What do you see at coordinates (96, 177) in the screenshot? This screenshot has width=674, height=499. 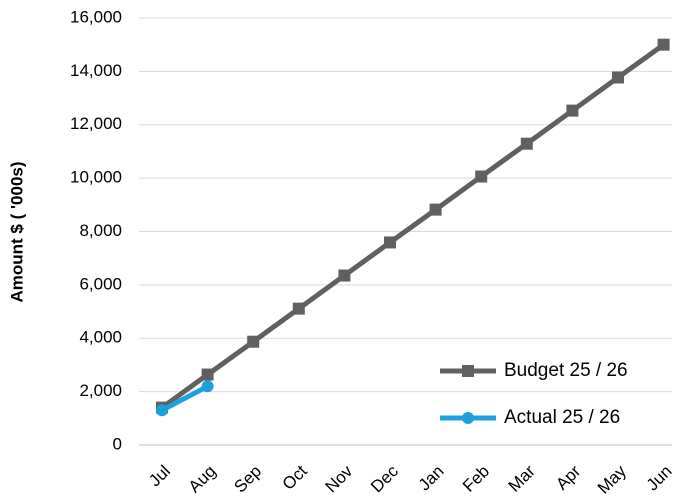 I see `y-tick-label: 10,000` at bounding box center [96, 177].